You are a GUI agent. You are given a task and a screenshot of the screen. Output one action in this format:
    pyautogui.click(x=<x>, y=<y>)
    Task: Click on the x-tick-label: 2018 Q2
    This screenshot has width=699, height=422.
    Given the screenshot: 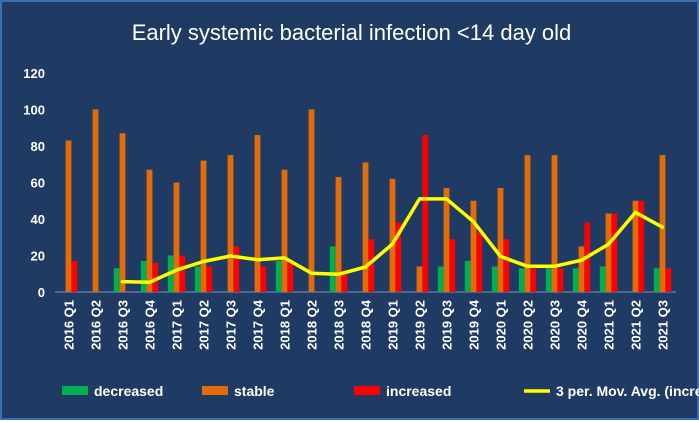 What is the action you would take?
    pyautogui.click(x=312, y=325)
    